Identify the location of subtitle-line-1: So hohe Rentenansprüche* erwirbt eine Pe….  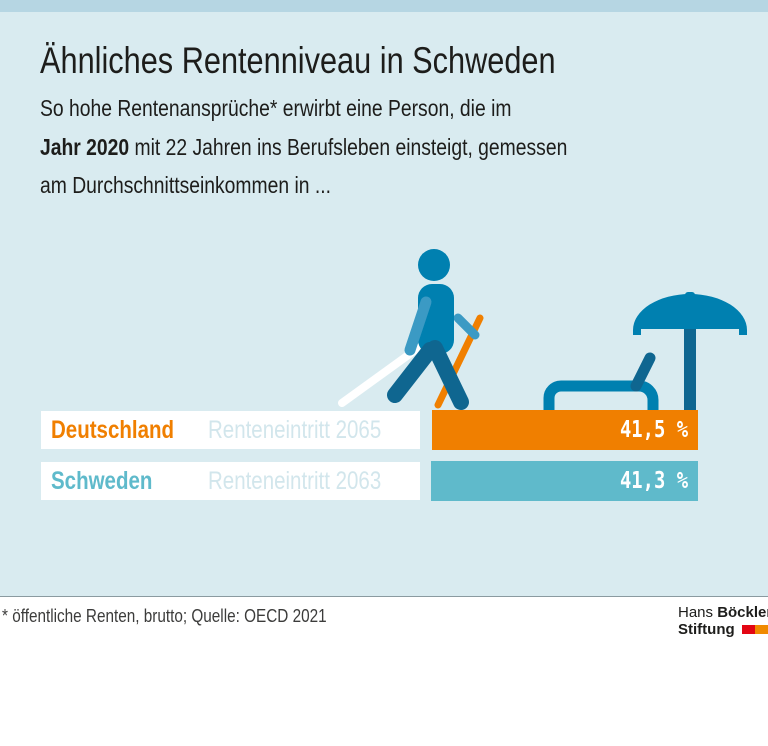
(276, 108).